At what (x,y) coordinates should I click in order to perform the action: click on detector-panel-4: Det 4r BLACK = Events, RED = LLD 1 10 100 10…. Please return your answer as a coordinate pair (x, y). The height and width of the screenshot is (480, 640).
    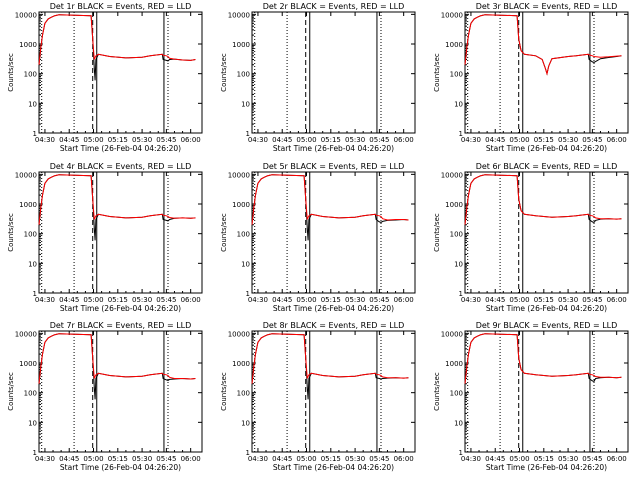
    Looking at the image, I should click on (105, 237).